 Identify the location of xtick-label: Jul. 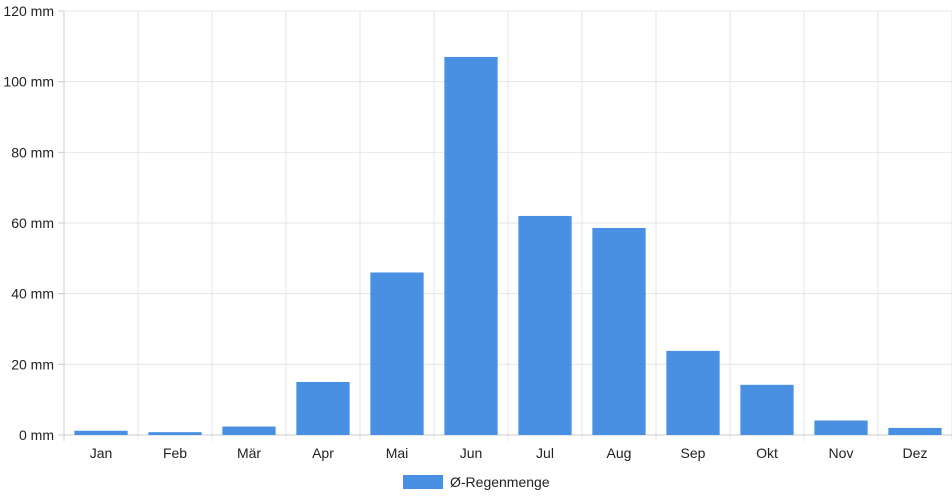
(545, 453).